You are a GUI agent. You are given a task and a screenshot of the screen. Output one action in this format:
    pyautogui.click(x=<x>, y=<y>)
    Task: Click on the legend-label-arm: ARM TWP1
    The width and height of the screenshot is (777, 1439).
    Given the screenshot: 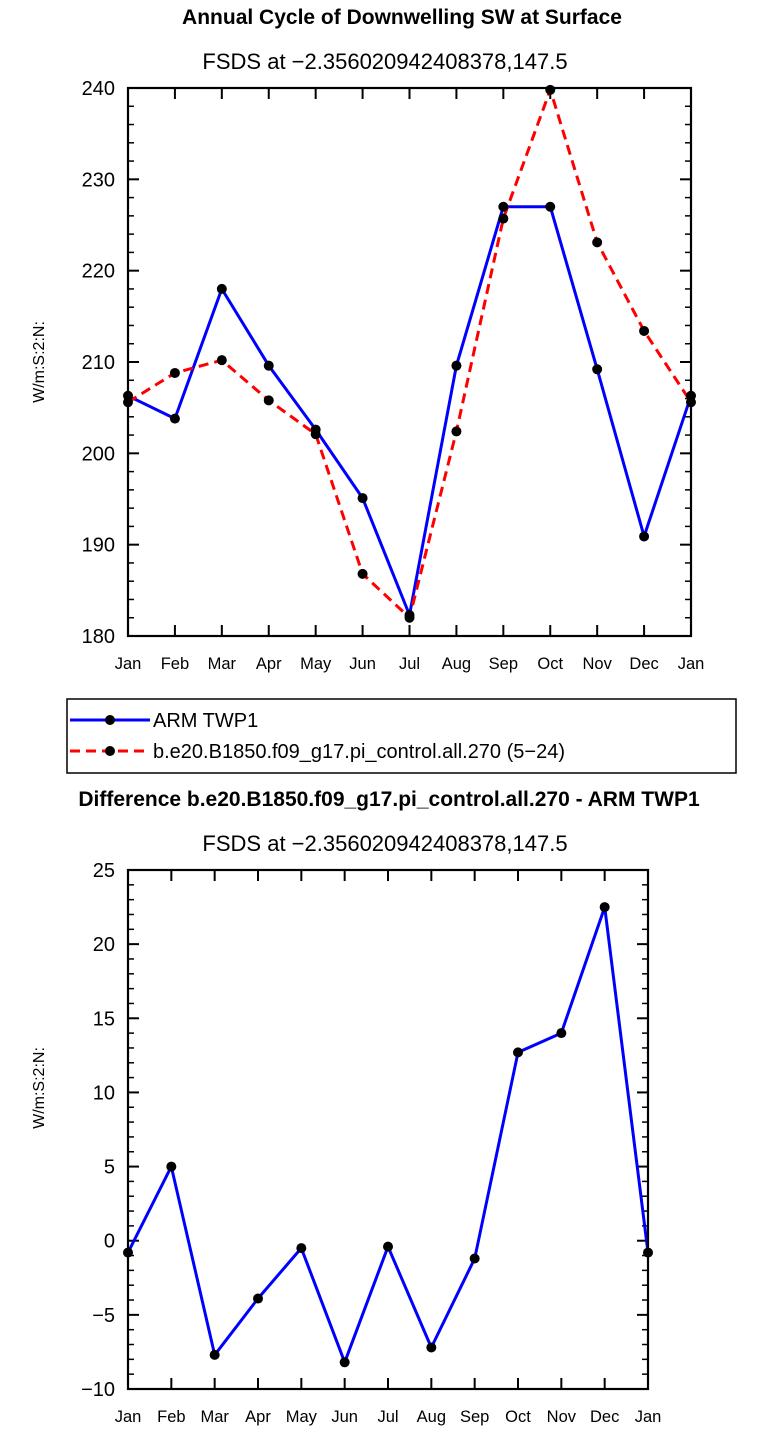 What is the action you would take?
    pyautogui.click(x=205, y=721)
    